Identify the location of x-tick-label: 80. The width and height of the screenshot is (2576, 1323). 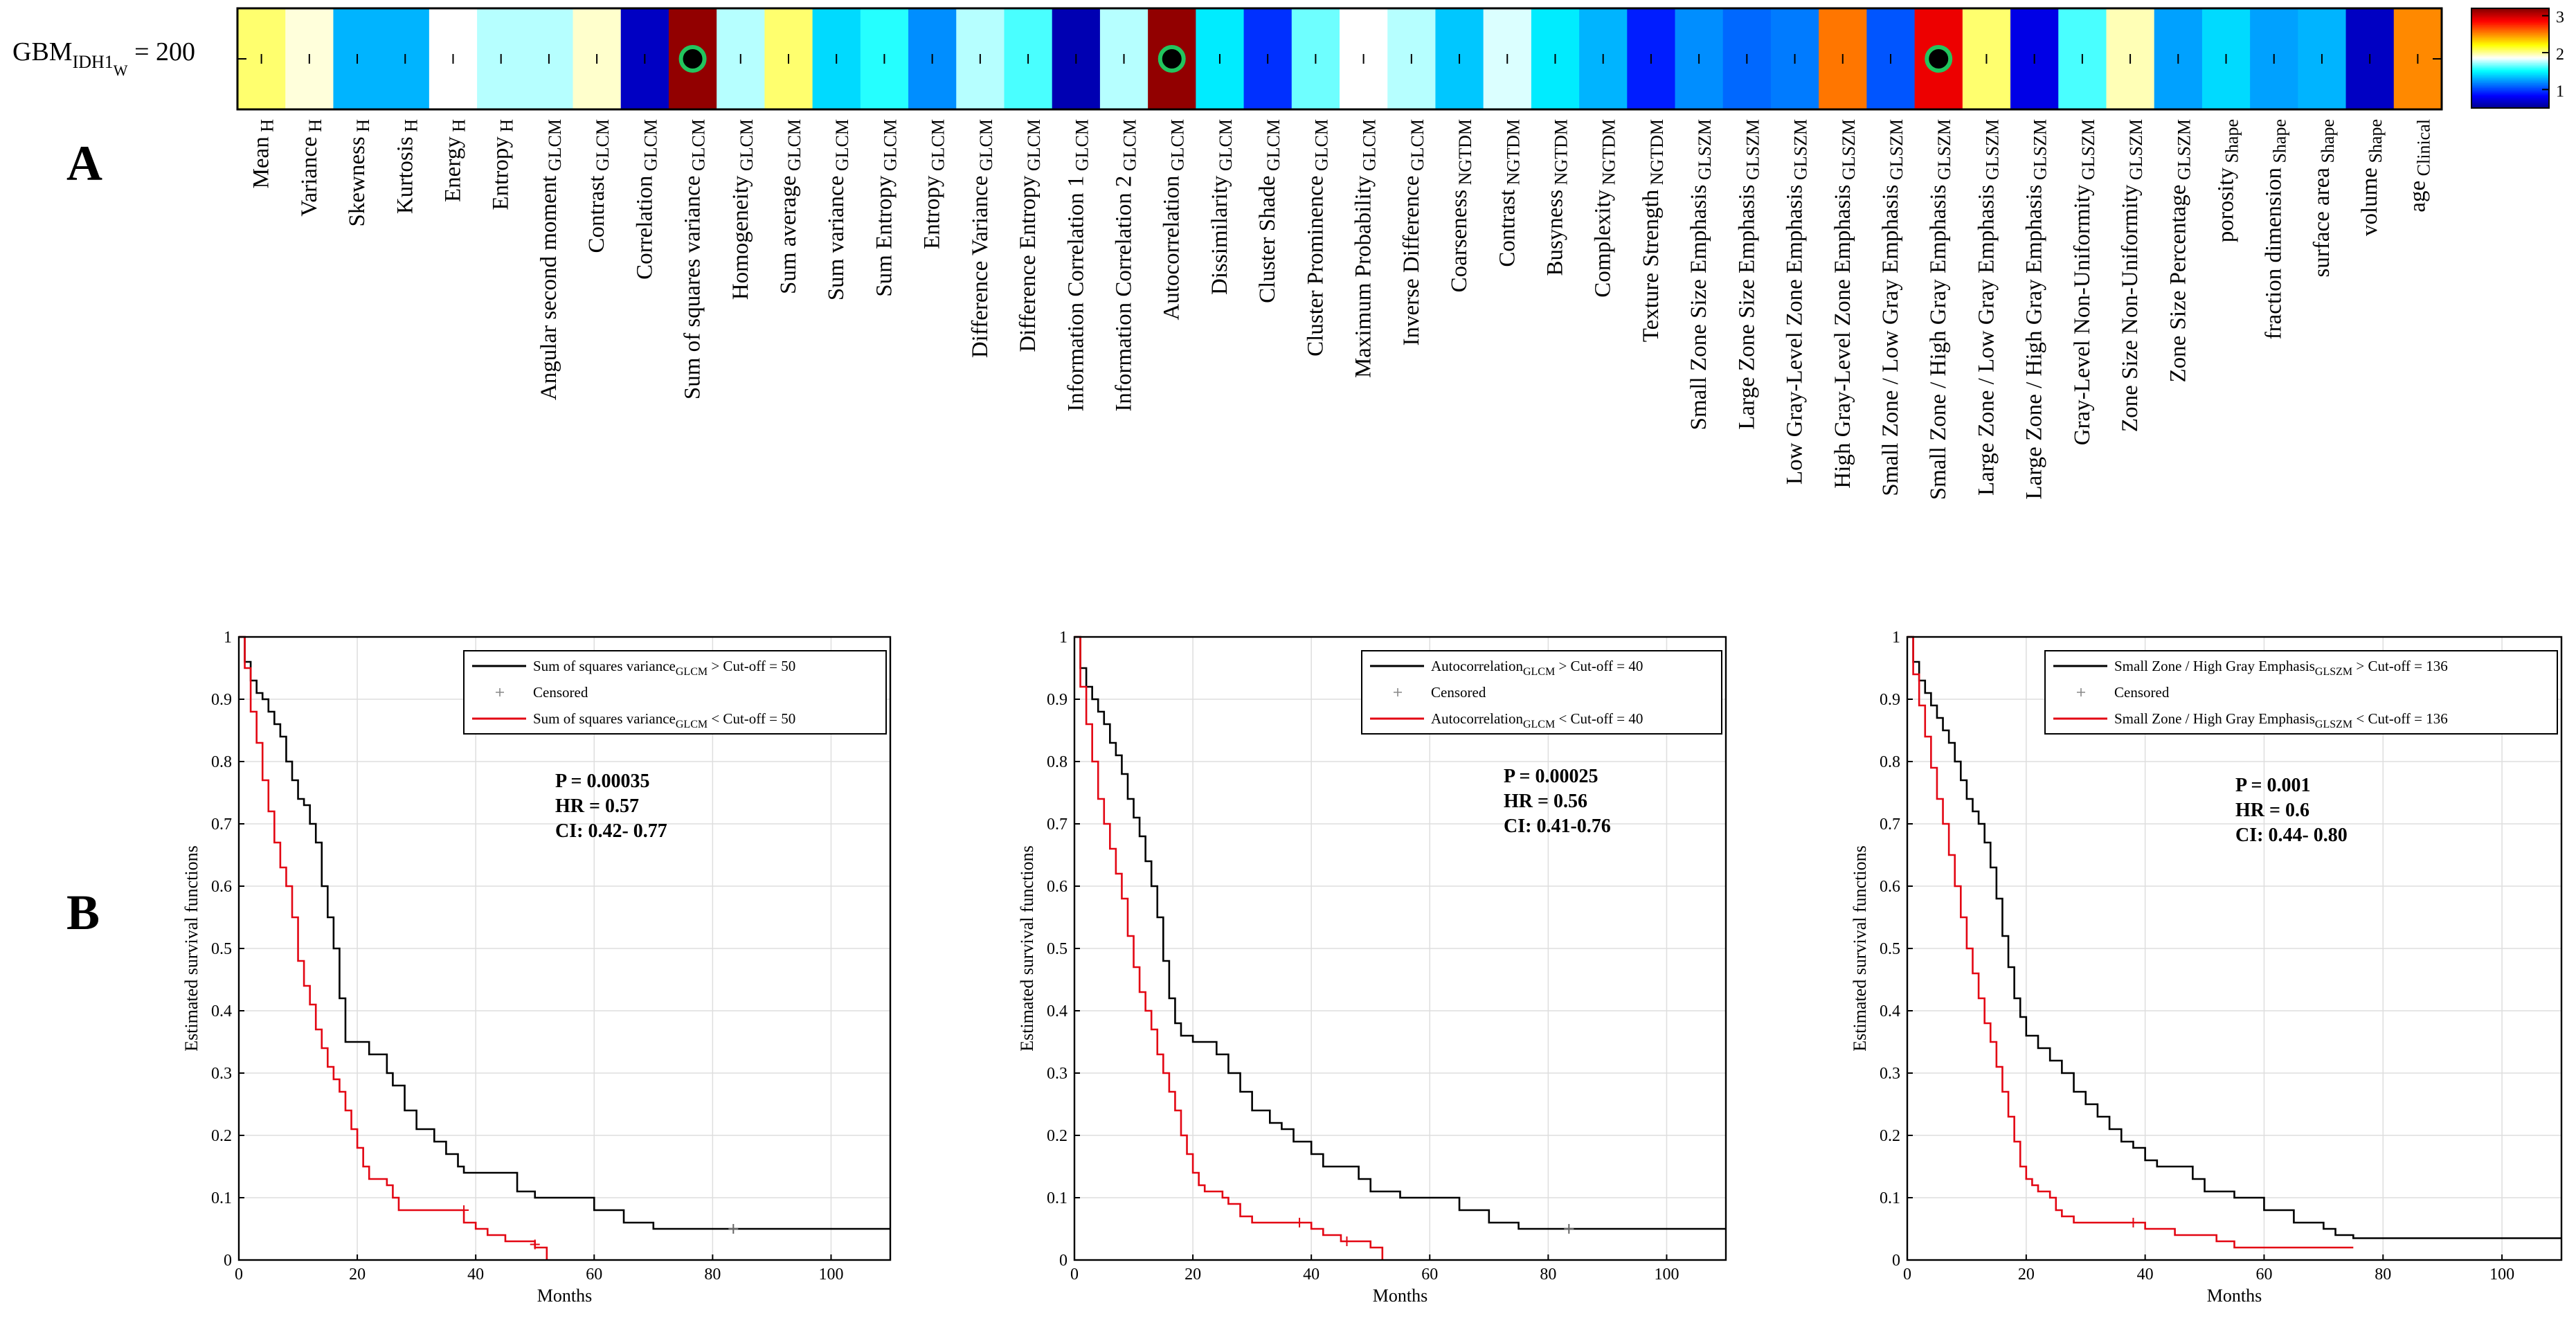
(712, 1275).